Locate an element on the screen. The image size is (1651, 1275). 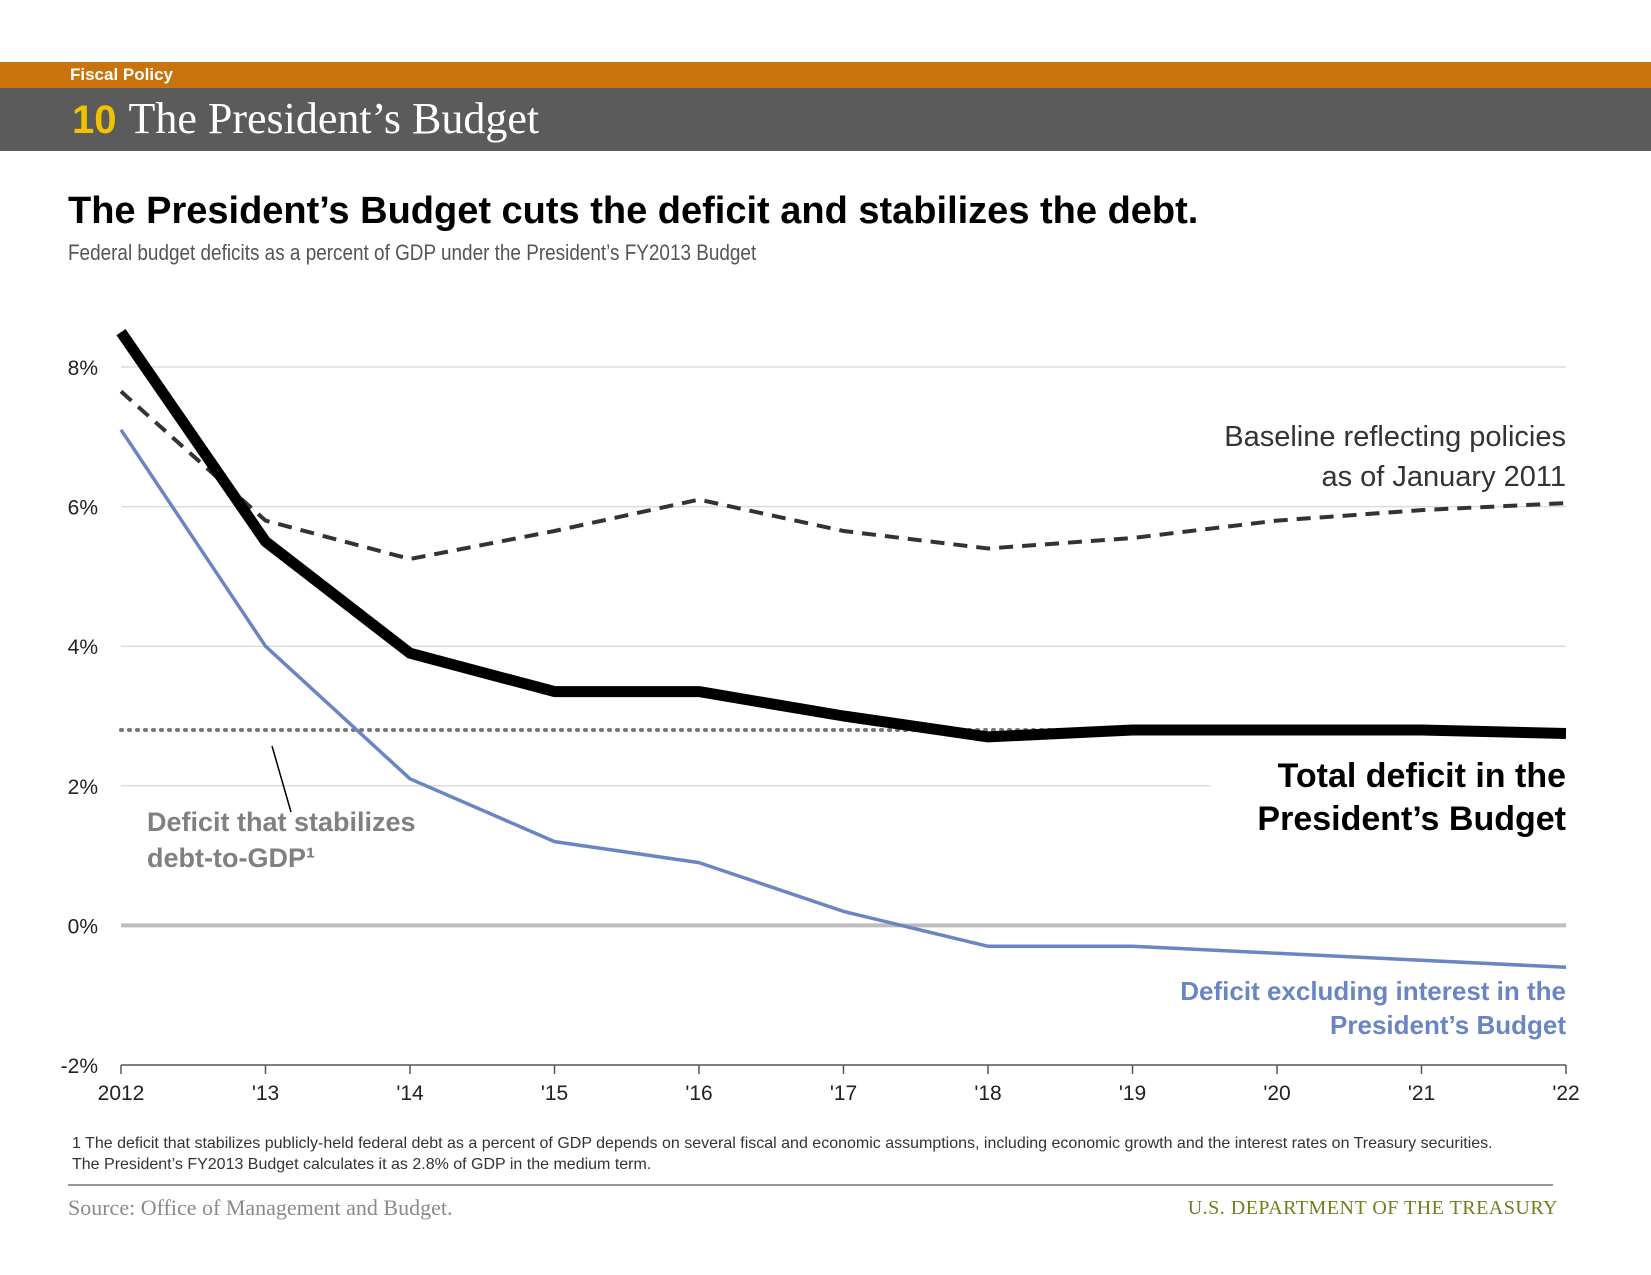
department-name: U.S. DEPARTMENT OF THE TREASURY is located at coordinates (1372, 1208).